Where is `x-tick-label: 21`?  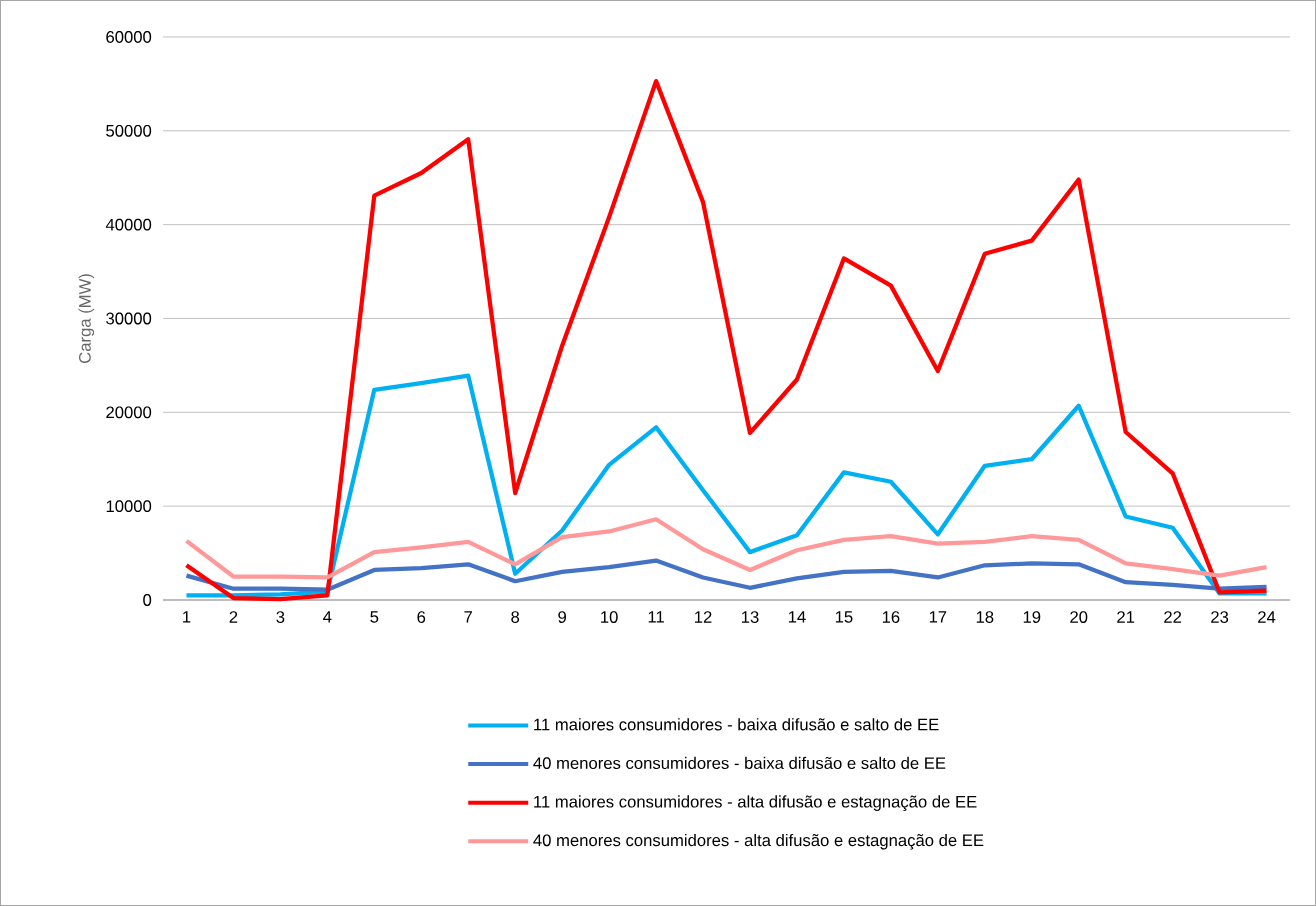 x-tick-label: 21 is located at coordinates (1126, 617).